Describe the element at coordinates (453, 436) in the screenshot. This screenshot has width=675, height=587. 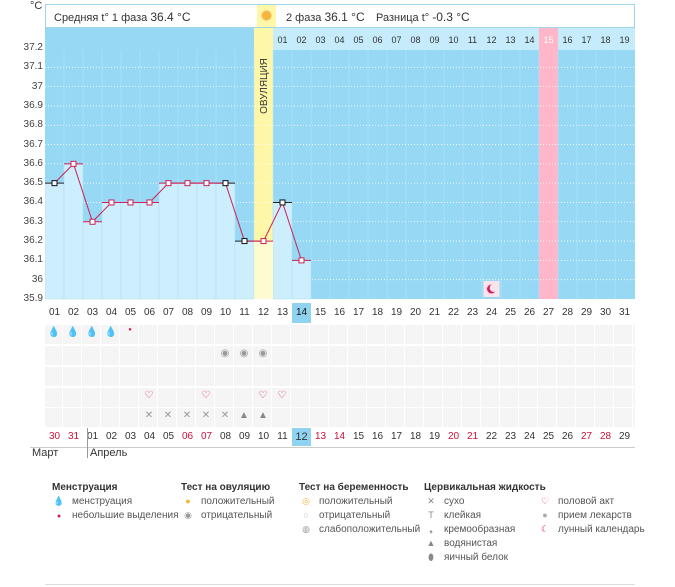
I see `calendar-date: 20` at that location.